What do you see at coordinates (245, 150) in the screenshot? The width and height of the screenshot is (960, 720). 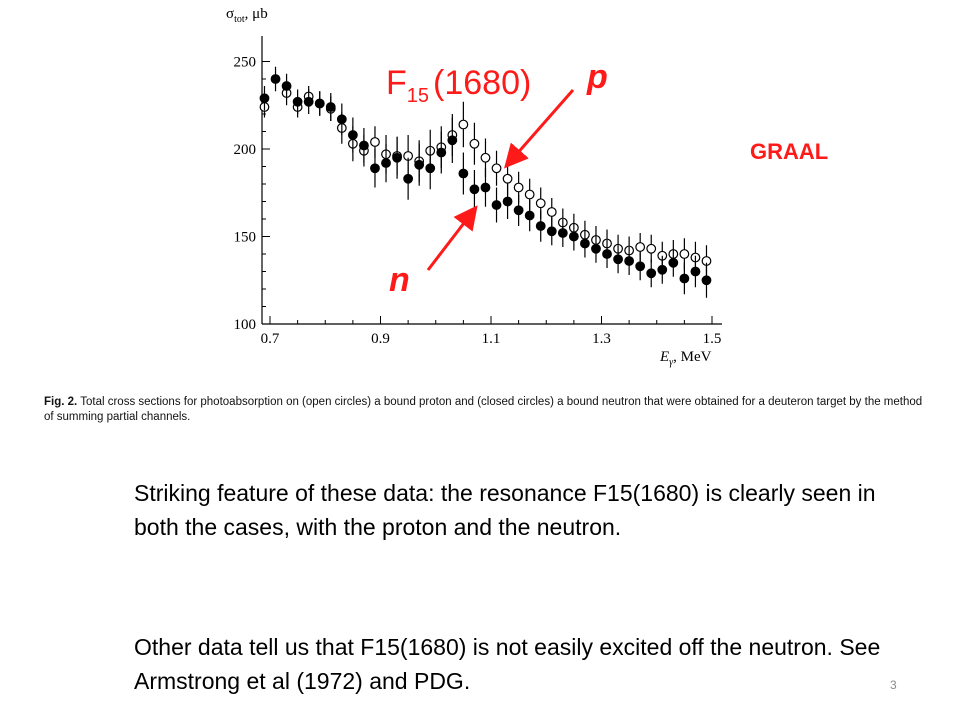 I see `y-tick-label: 200` at bounding box center [245, 150].